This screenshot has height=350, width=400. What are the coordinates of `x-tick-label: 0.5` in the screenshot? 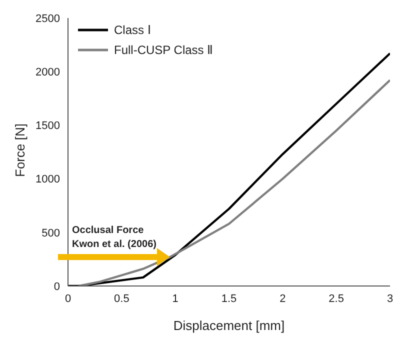 It's located at (122, 298).